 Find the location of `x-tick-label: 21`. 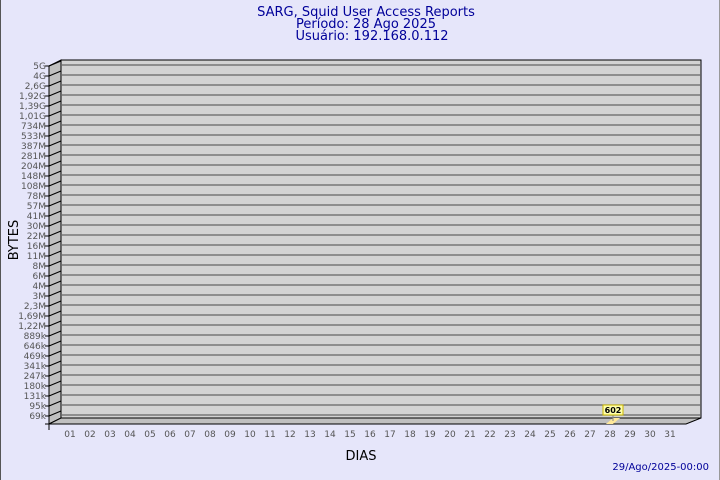

x-tick-label: 21 is located at coordinates (469, 435).